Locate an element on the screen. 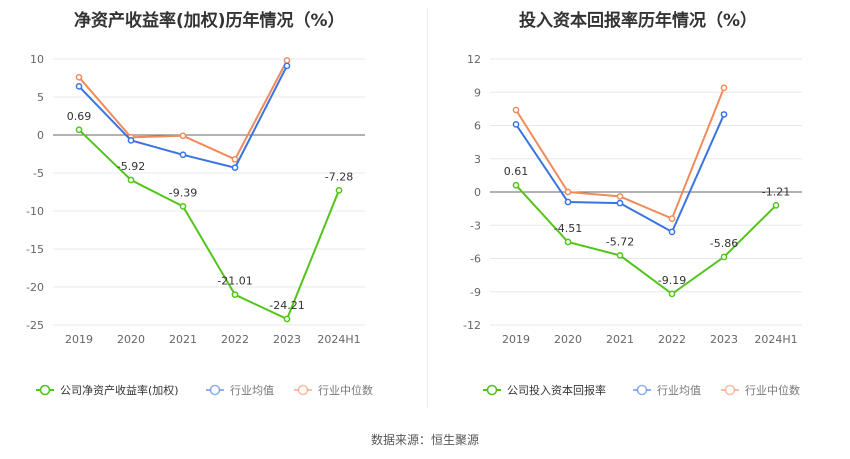 The width and height of the screenshot is (850, 459). roe-data-label: -21.01 is located at coordinates (234, 281).